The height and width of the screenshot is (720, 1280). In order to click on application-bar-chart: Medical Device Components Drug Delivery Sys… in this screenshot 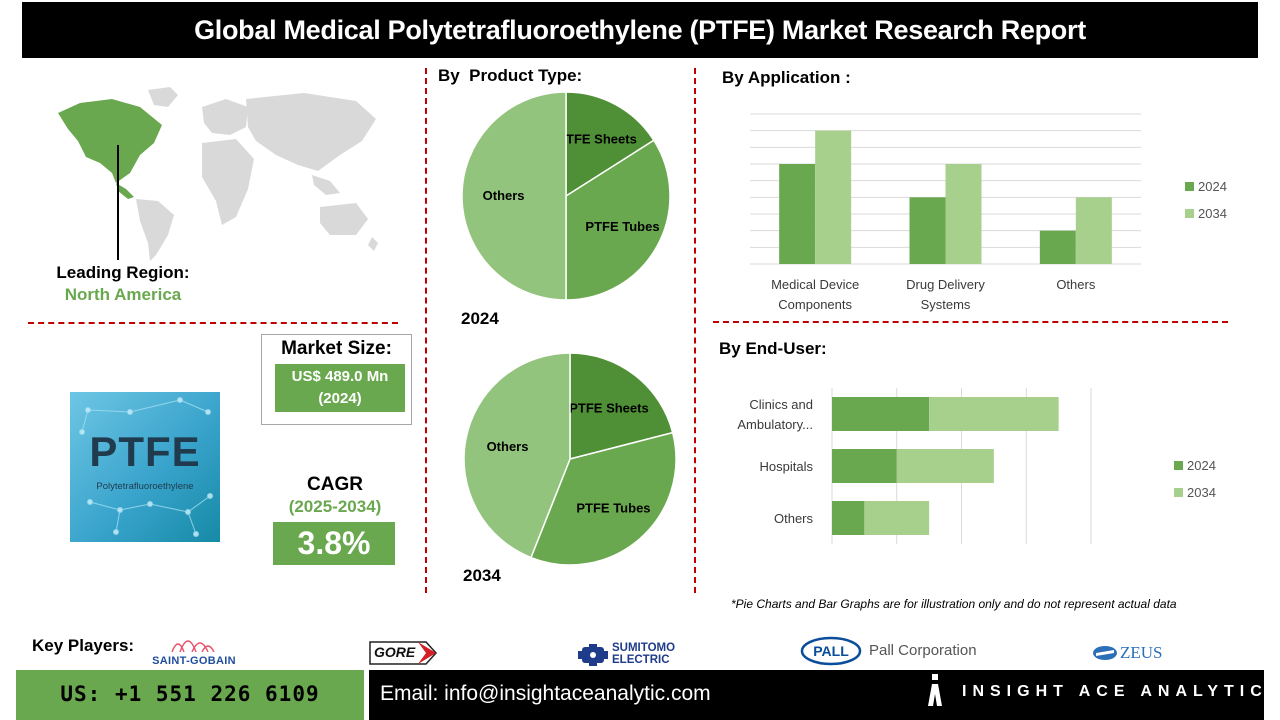, I will do `click(988, 212)`.